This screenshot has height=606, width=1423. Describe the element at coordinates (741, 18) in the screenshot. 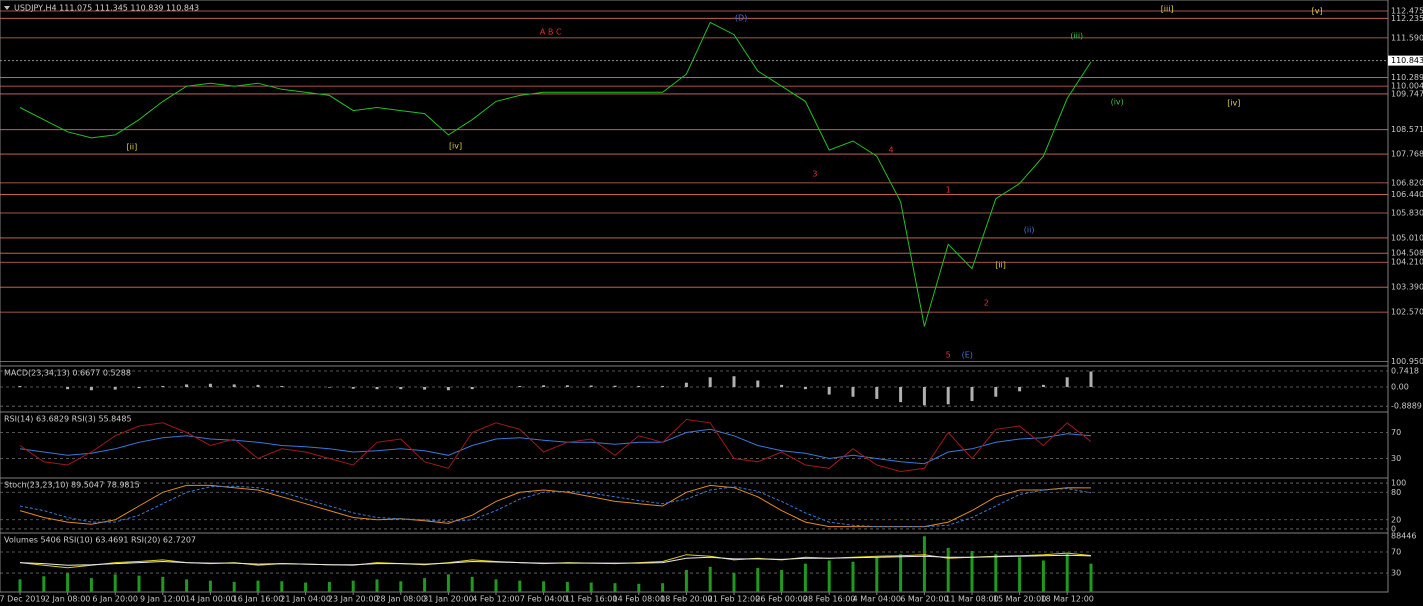

I see `wave-label: (D)` at that location.